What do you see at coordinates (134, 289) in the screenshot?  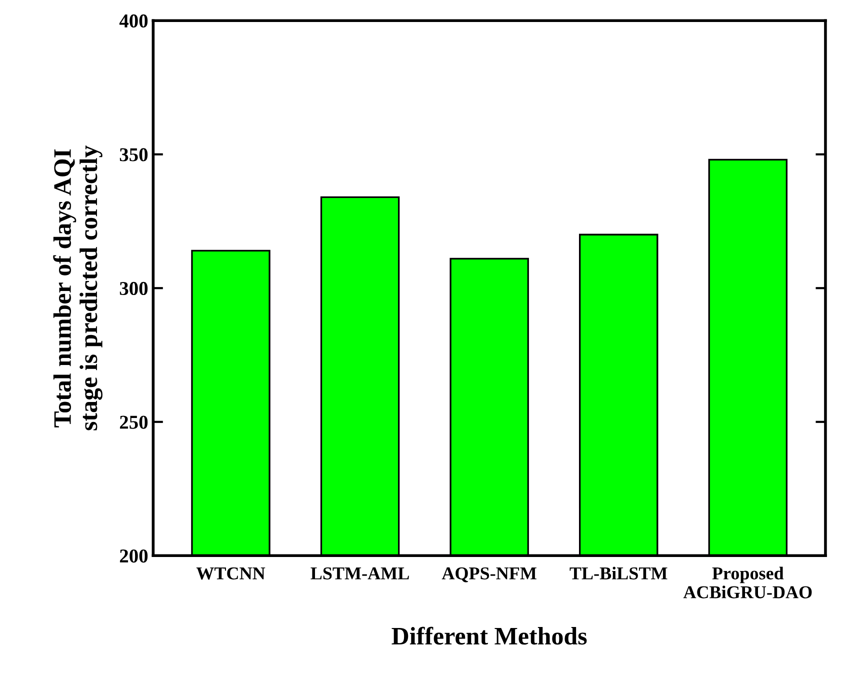 I see `y-tick-label: 300` at bounding box center [134, 289].